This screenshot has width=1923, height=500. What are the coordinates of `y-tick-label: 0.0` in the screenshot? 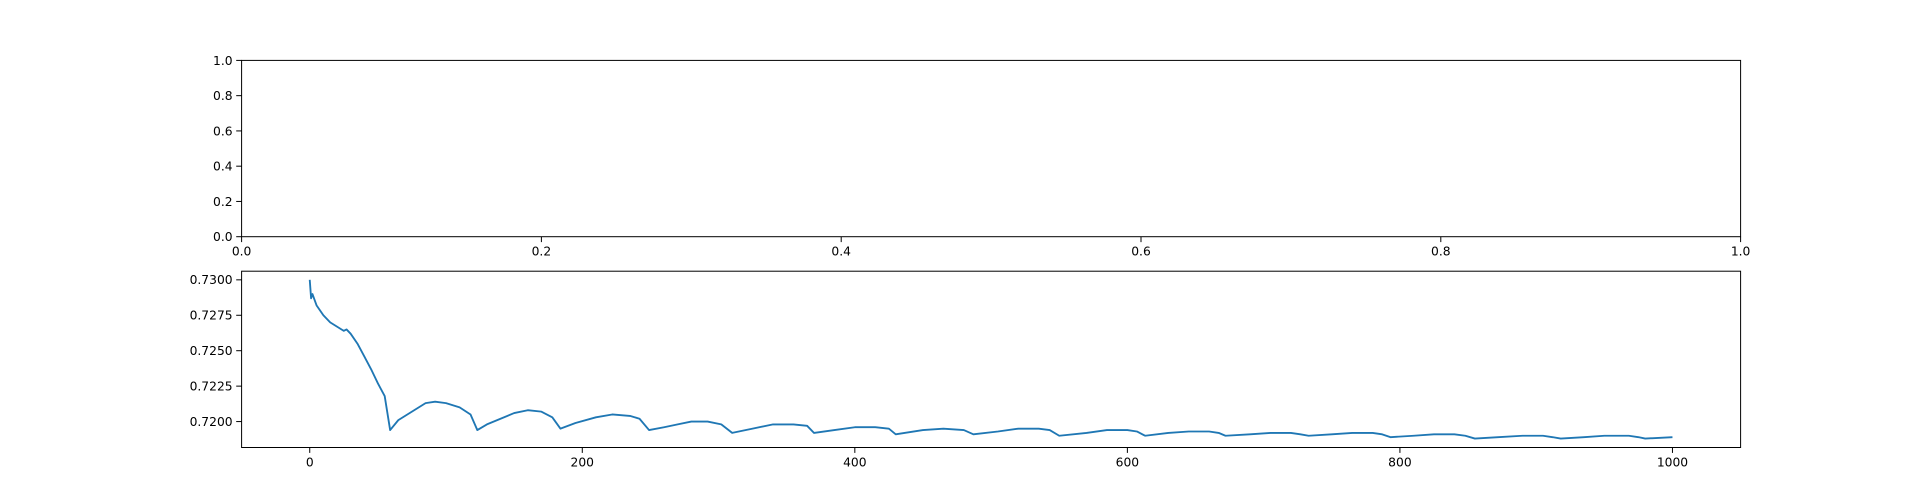 It's located at (223, 237).